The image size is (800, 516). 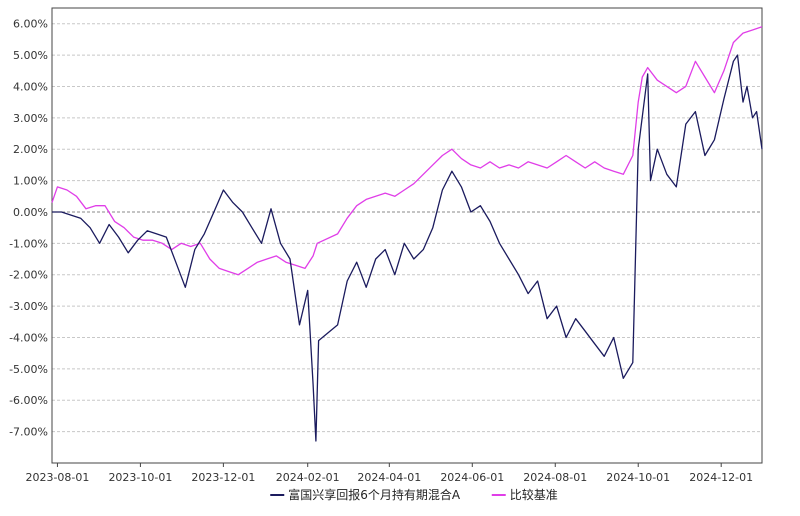 What do you see at coordinates (28, 337) in the screenshot?
I see `y-tick-label: -4.00%` at bounding box center [28, 337].